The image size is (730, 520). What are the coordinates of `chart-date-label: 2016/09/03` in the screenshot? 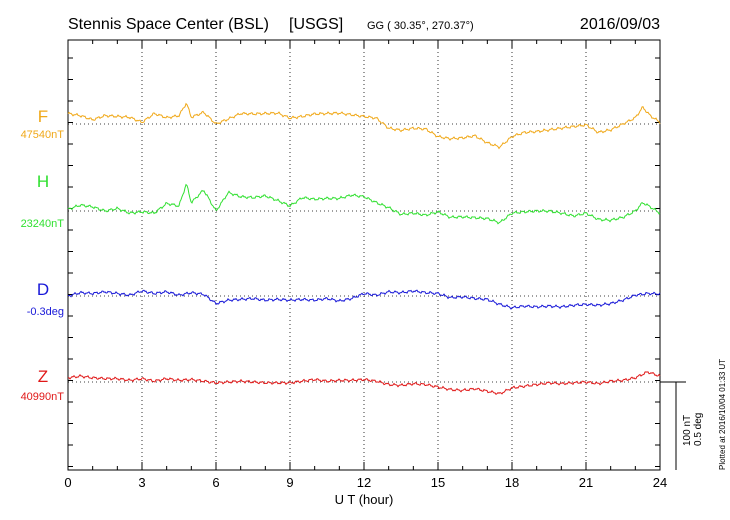 It's located at (620, 24).